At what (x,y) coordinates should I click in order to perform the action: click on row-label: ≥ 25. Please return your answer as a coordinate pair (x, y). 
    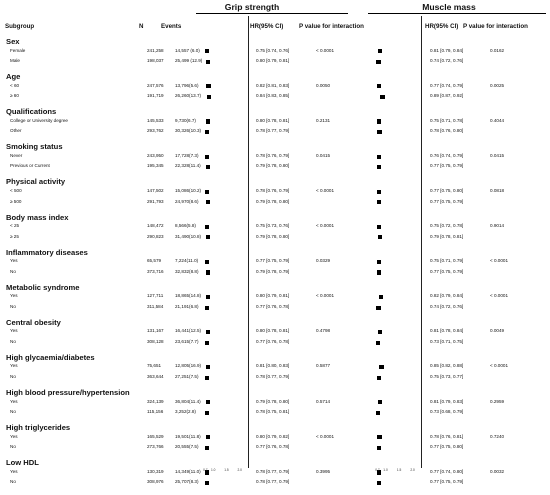
    Looking at the image, I should click on (14, 236).